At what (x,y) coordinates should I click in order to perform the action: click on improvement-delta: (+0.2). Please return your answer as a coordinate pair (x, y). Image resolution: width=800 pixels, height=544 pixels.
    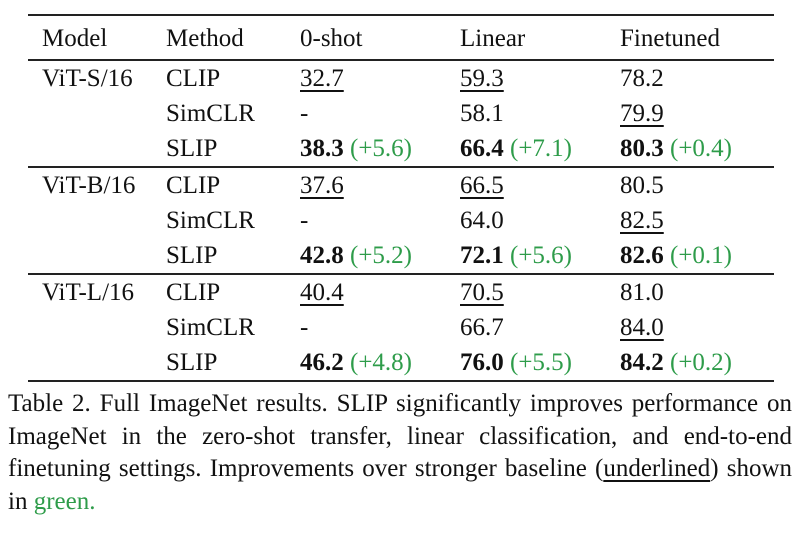
    Looking at the image, I should click on (701, 362).